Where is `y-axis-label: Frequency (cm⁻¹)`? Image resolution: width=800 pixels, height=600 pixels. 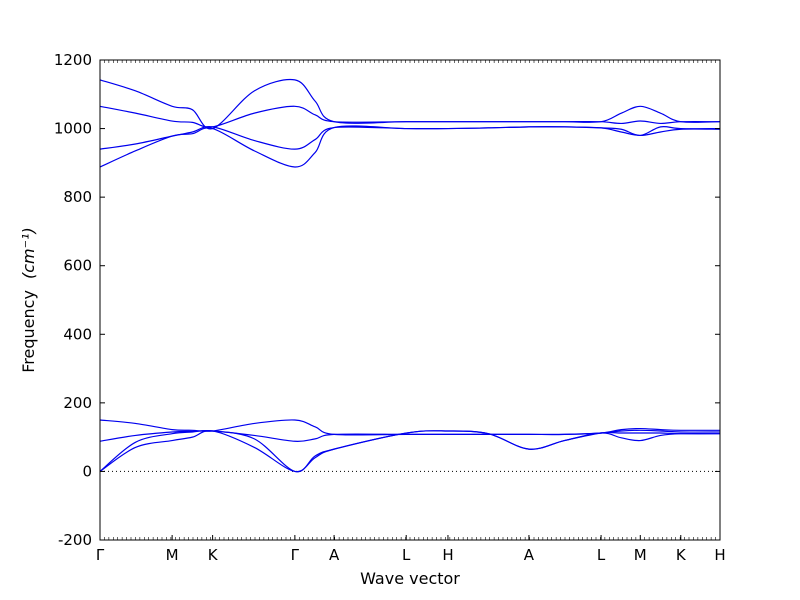 y-axis-label: Frequency (cm⁻¹) is located at coordinates (28, 299).